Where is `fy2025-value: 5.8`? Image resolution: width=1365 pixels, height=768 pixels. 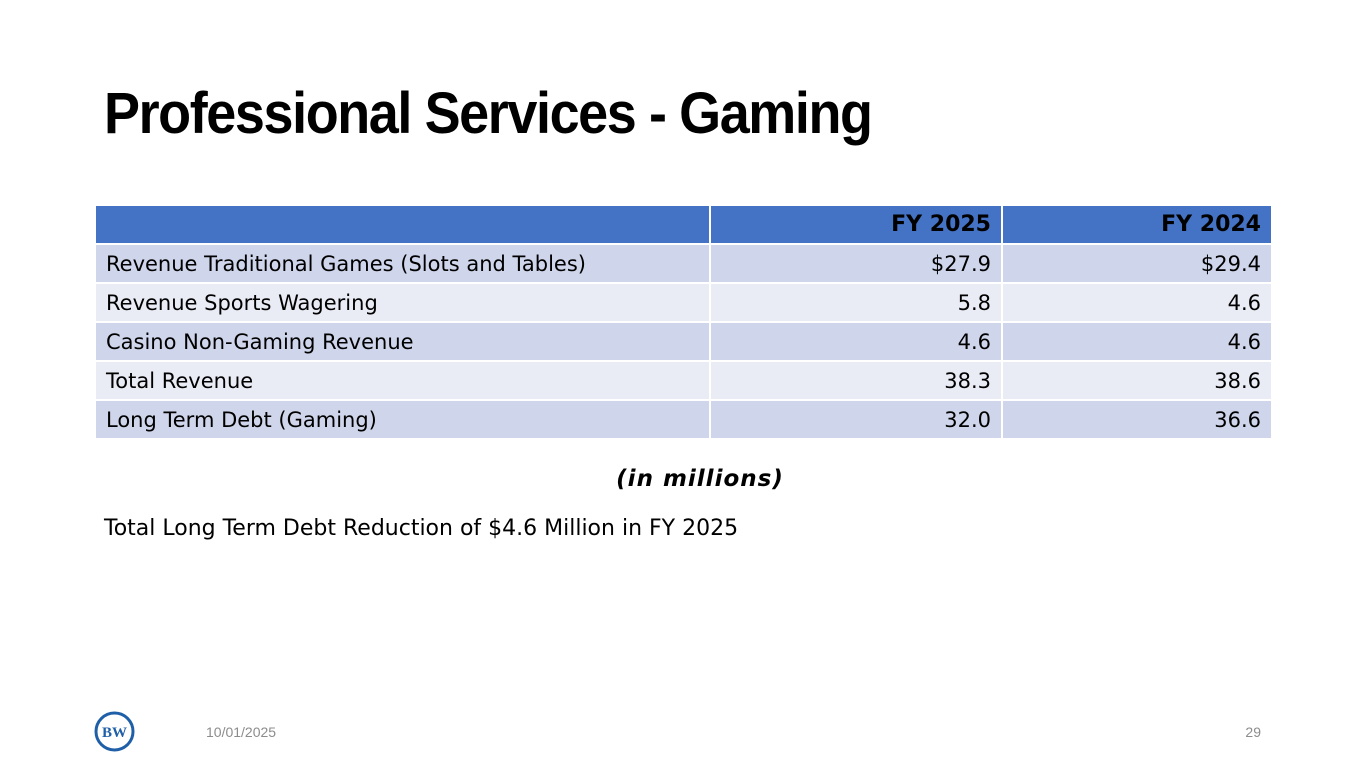 fy2025-value: 5.8 is located at coordinates (856, 302).